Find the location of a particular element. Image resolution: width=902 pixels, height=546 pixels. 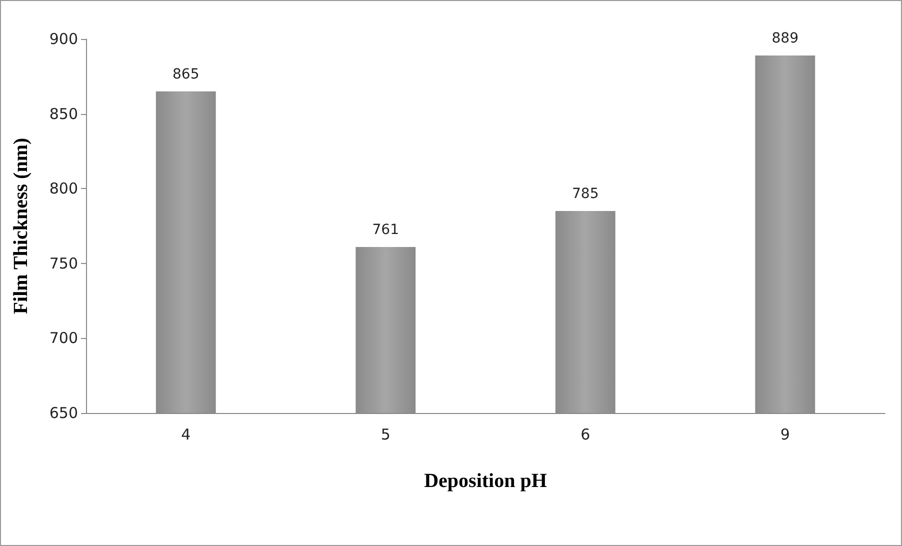

y-axis-title: Film Thickness (nm) is located at coordinates (21, 226).